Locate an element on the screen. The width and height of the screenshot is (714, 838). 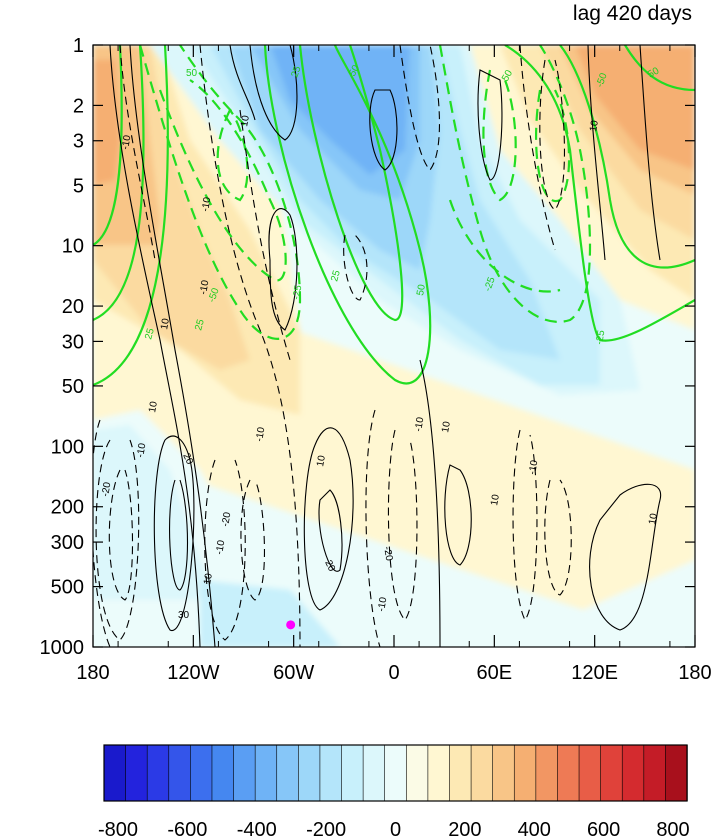
chart-title: lag 420 days is located at coordinates (632, 13).